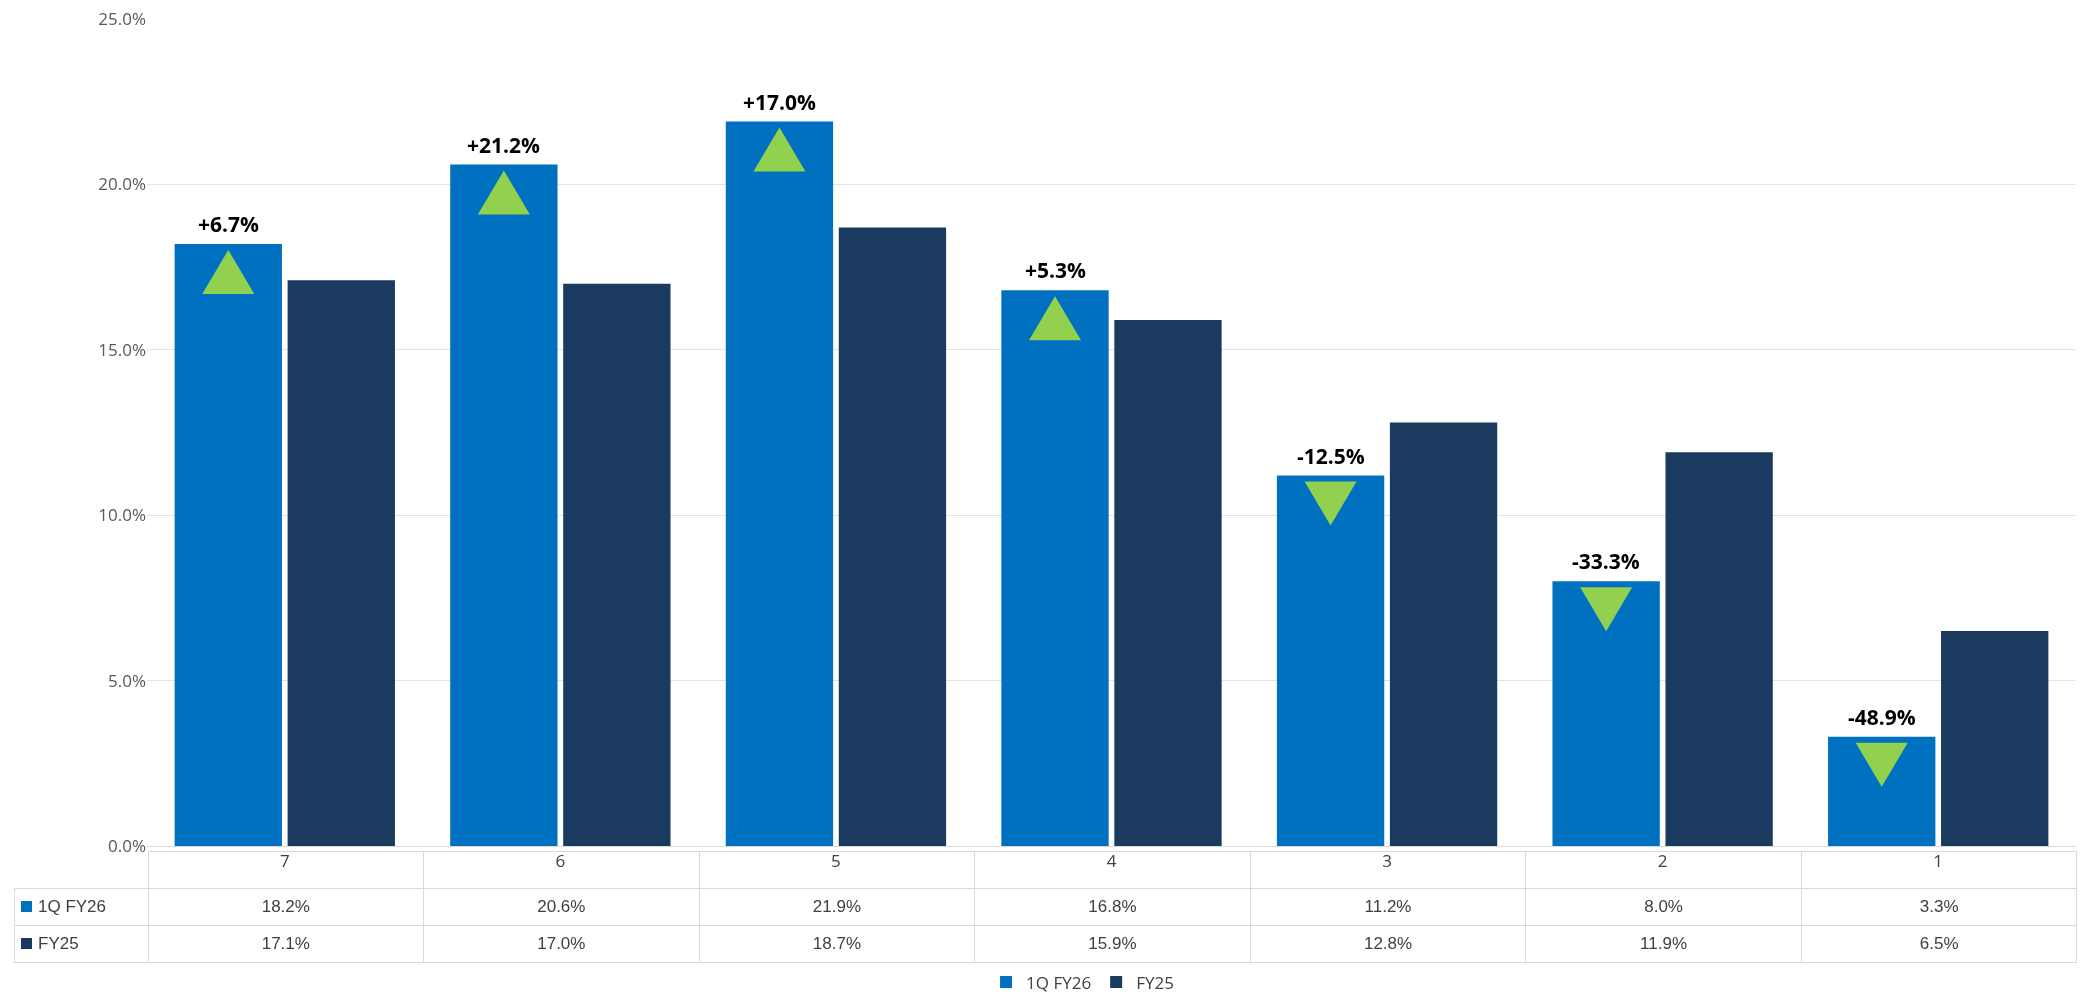 The width and height of the screenshot is (2081, 1005). Describe the element at coordinates (127, 680) in the screenshot. I see `y-tick-label: 5.0%` at that location.